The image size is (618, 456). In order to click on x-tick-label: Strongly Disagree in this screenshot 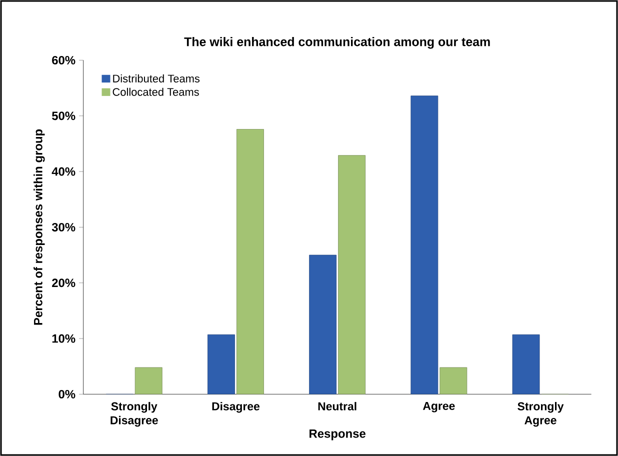, I will do `click(134, 414)`.